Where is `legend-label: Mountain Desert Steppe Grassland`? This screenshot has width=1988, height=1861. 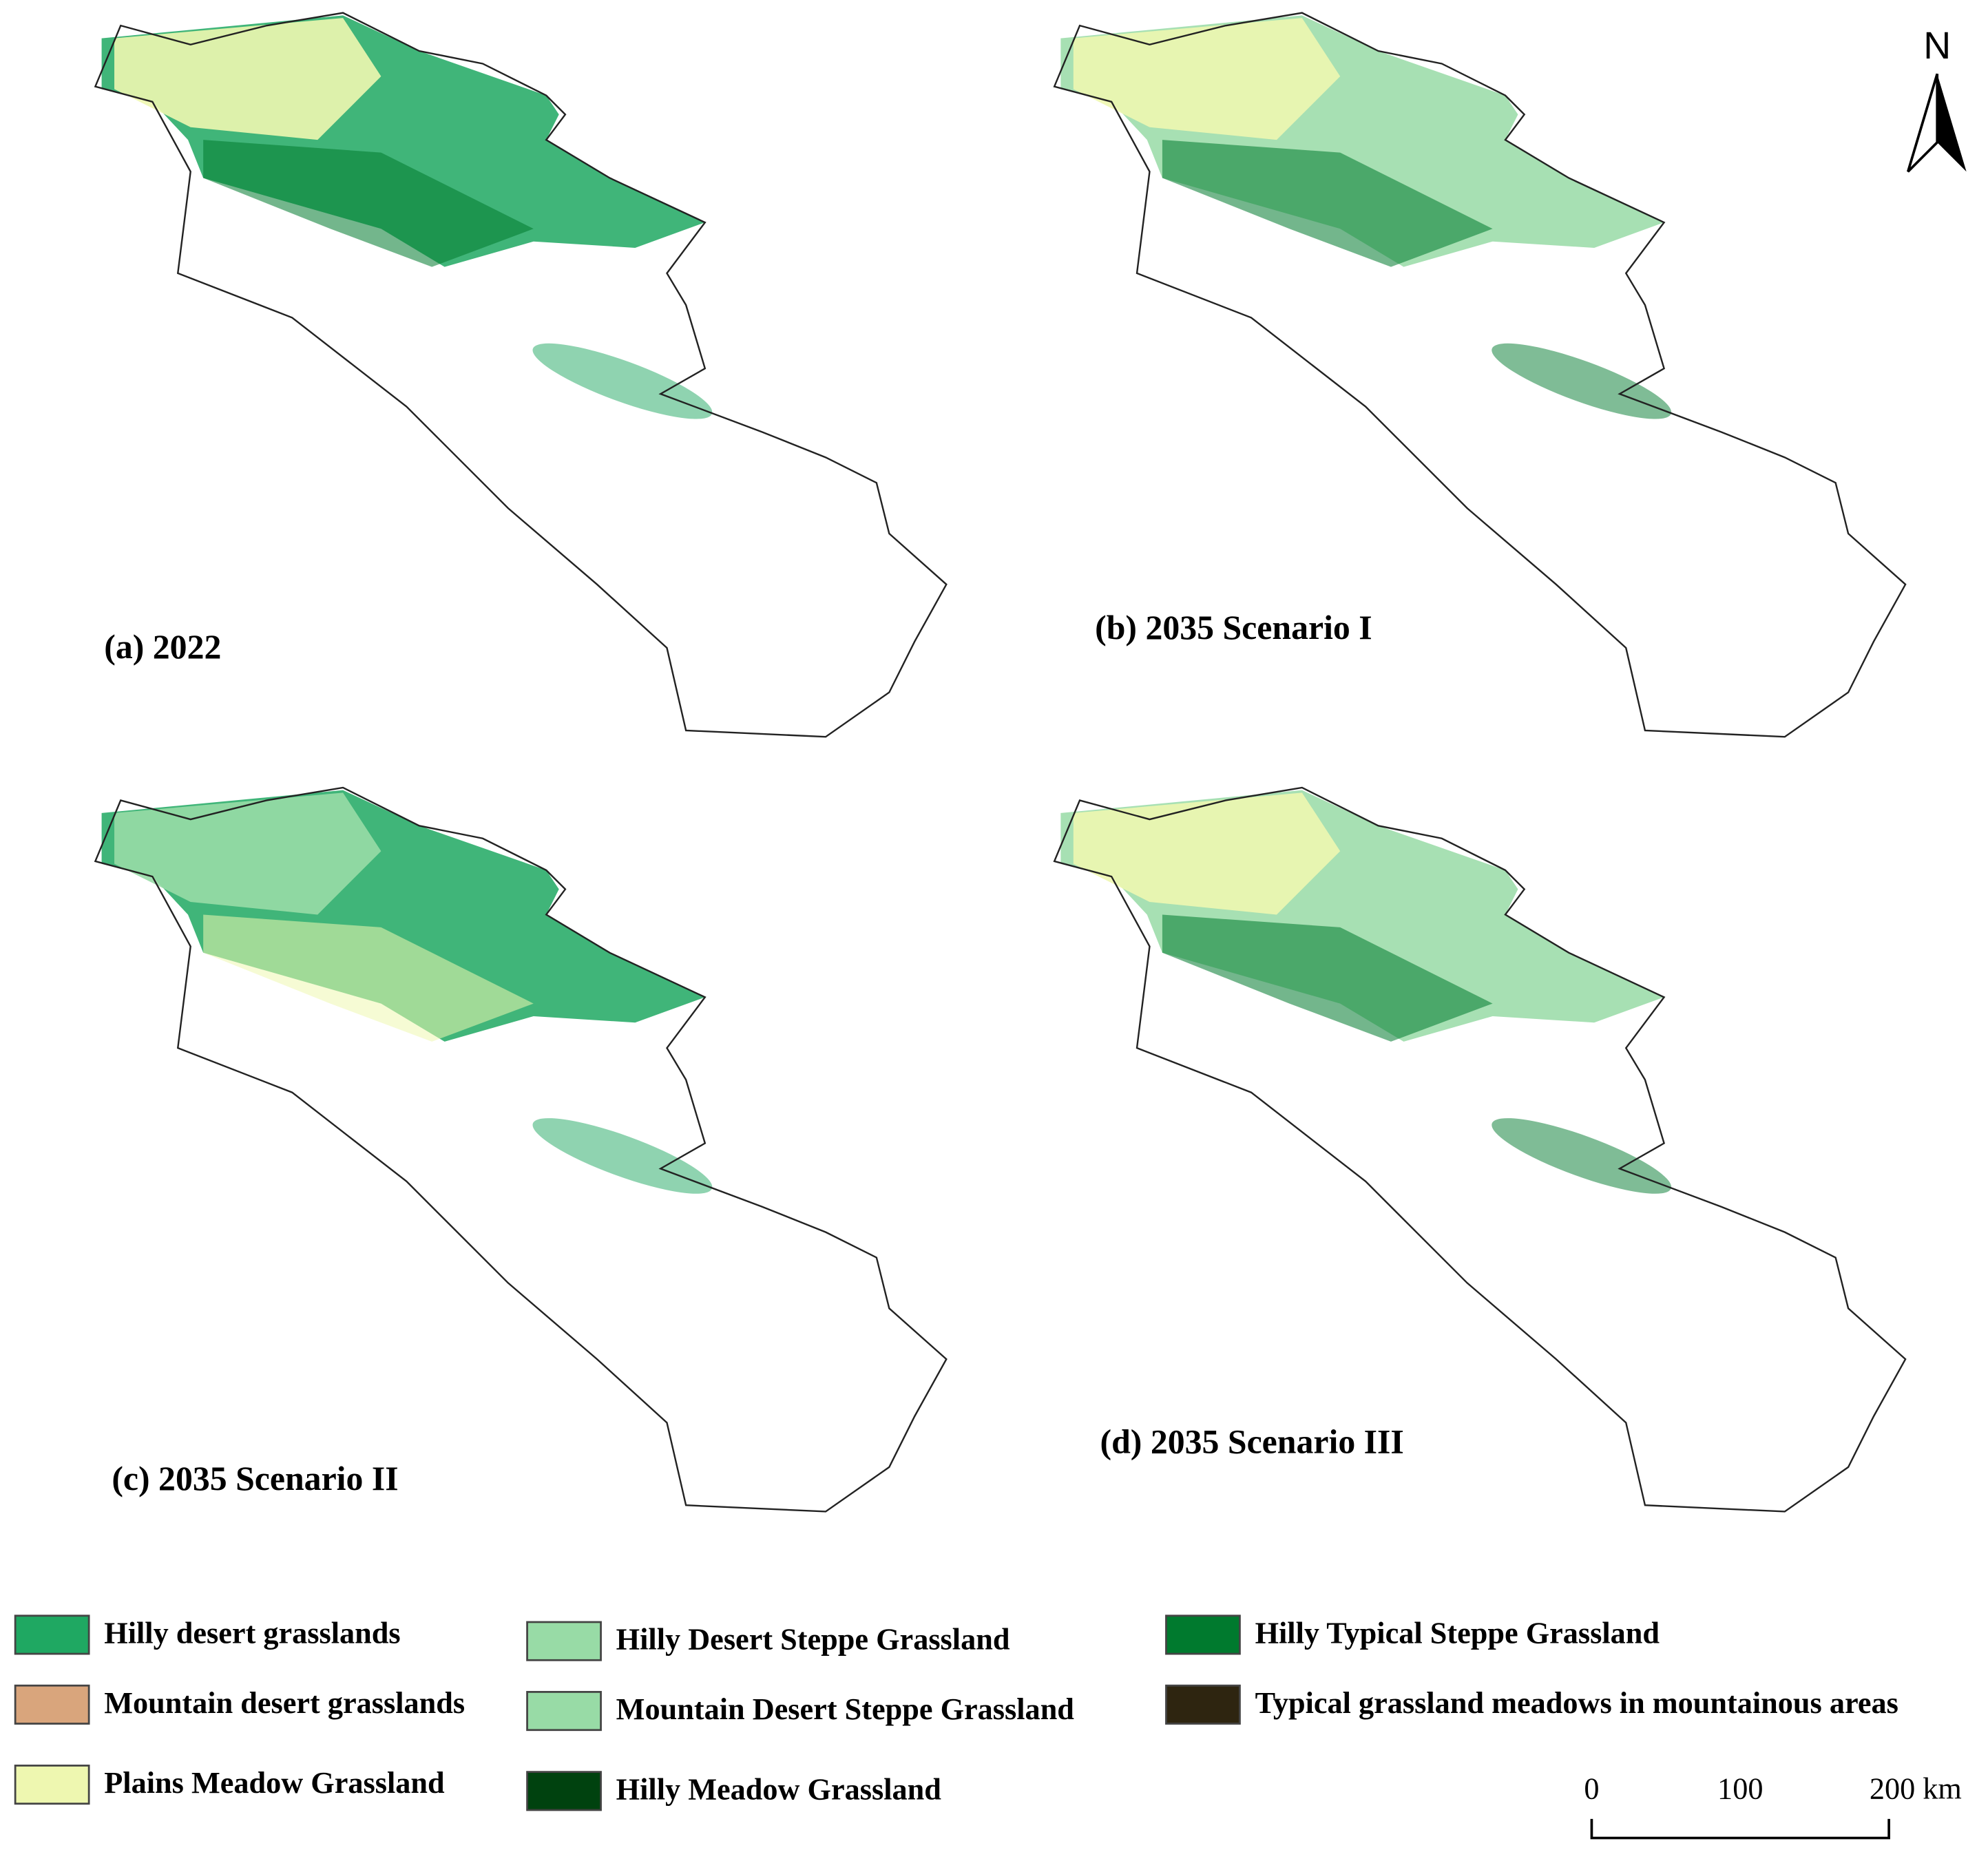
legend-label: Mountain Desert Steppe Grassland is located at coordinates (846, 1709).